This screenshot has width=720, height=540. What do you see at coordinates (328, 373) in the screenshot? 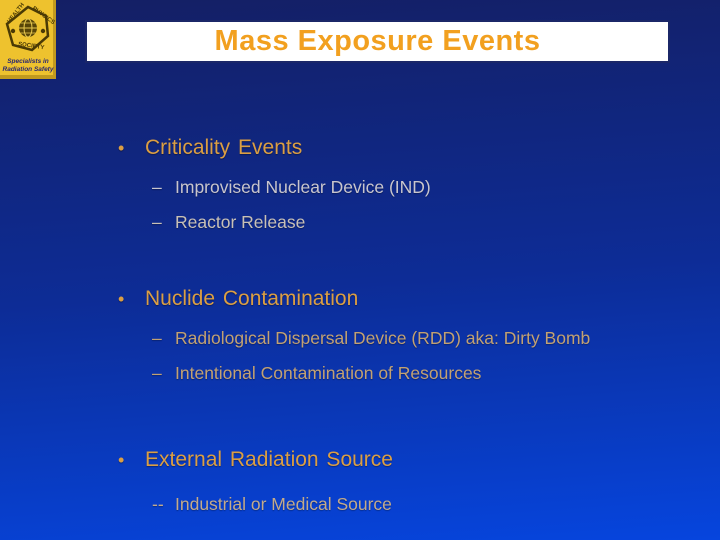
I see `sub-bullet-label: Intentional Contamination of Resources` at bounding box center [328, 373].